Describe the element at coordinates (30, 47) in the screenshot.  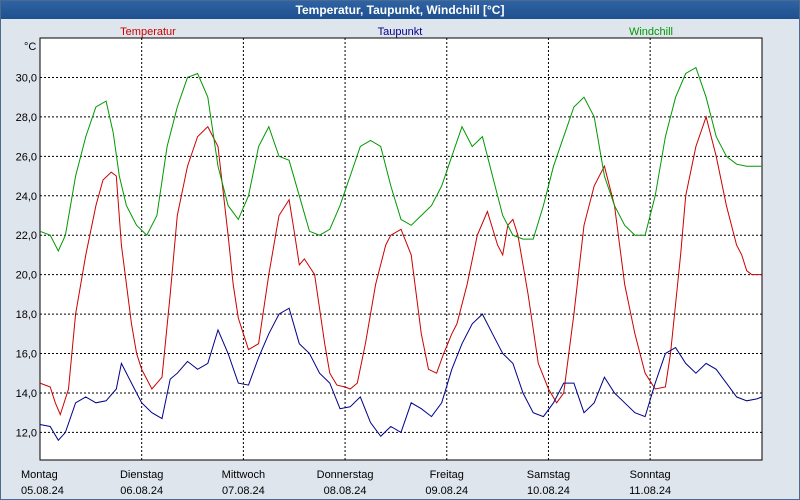
I see `y-axis-unit: °C` at that location.